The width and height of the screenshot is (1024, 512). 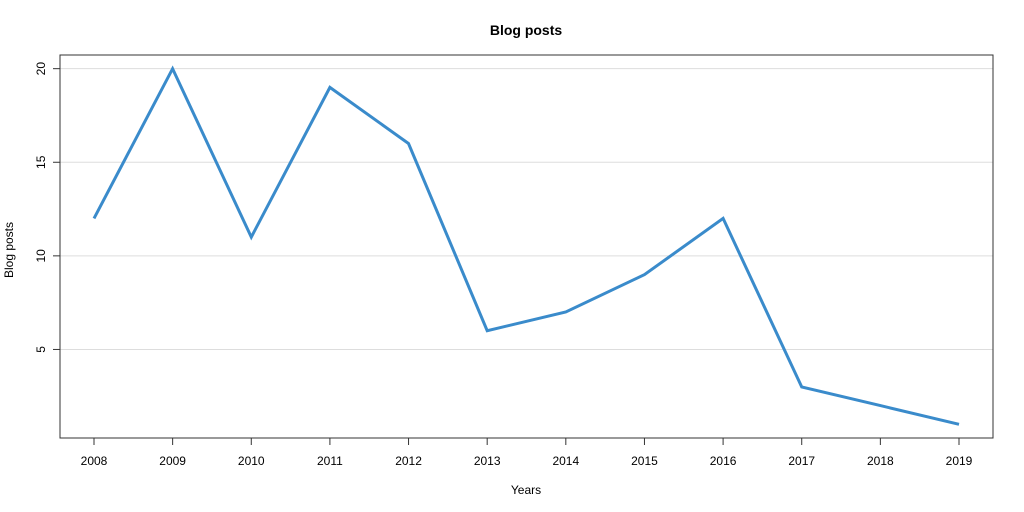 I want to click on y-tick-label: 5, so click(x=41, y=349).